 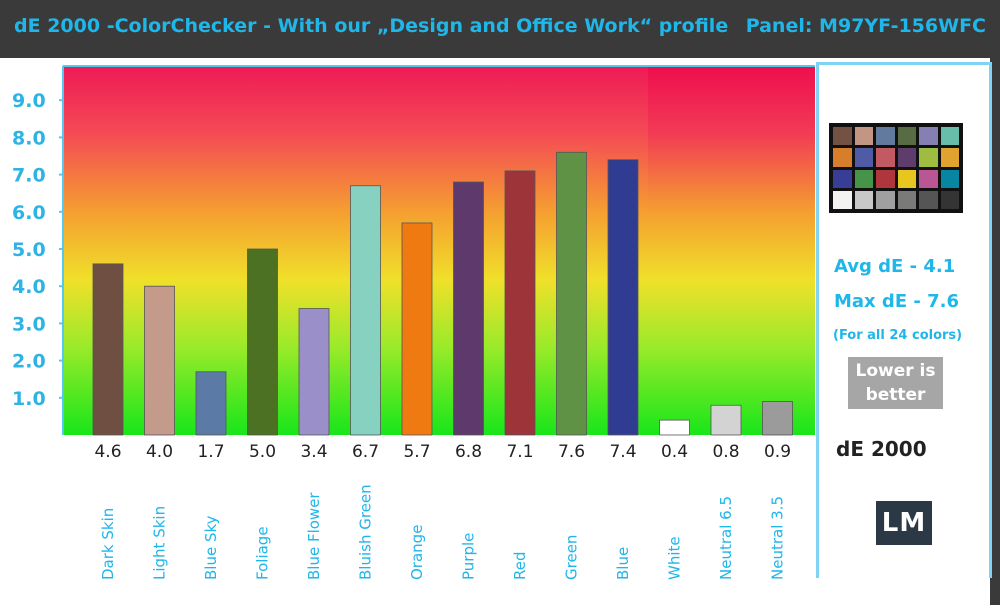 I want to click on lower-line2: better, so click(x=895, y=395).